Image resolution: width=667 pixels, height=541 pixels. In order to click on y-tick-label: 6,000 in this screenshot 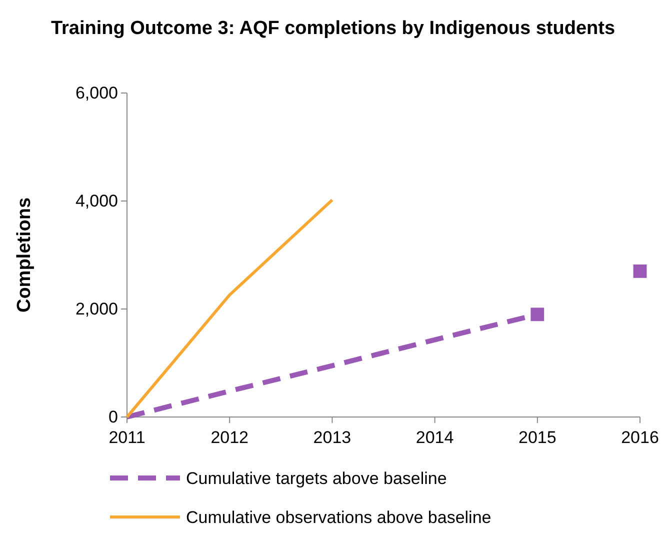, I will do `click(96, 92)`.